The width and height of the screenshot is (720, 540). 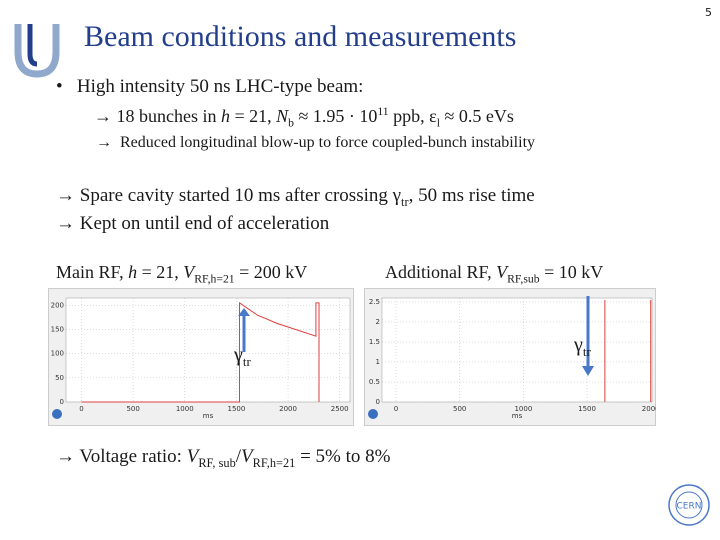 I want to click on arrow-down, so click(x=588, y=336).